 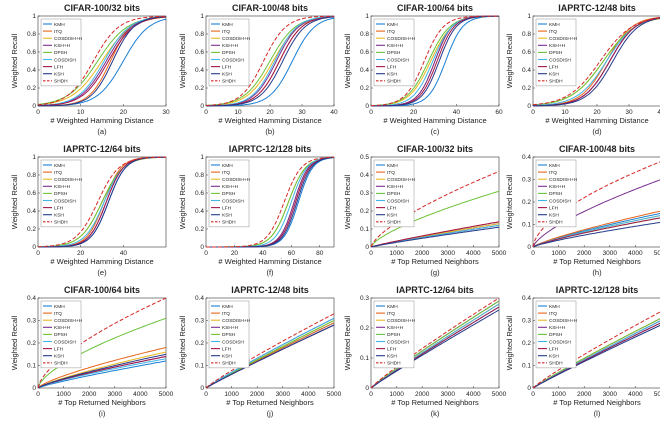 What do you see at coordinates (202, 157) in the screenshot?
I see `y-tick-label: 1` at bounding box center [202, 157].